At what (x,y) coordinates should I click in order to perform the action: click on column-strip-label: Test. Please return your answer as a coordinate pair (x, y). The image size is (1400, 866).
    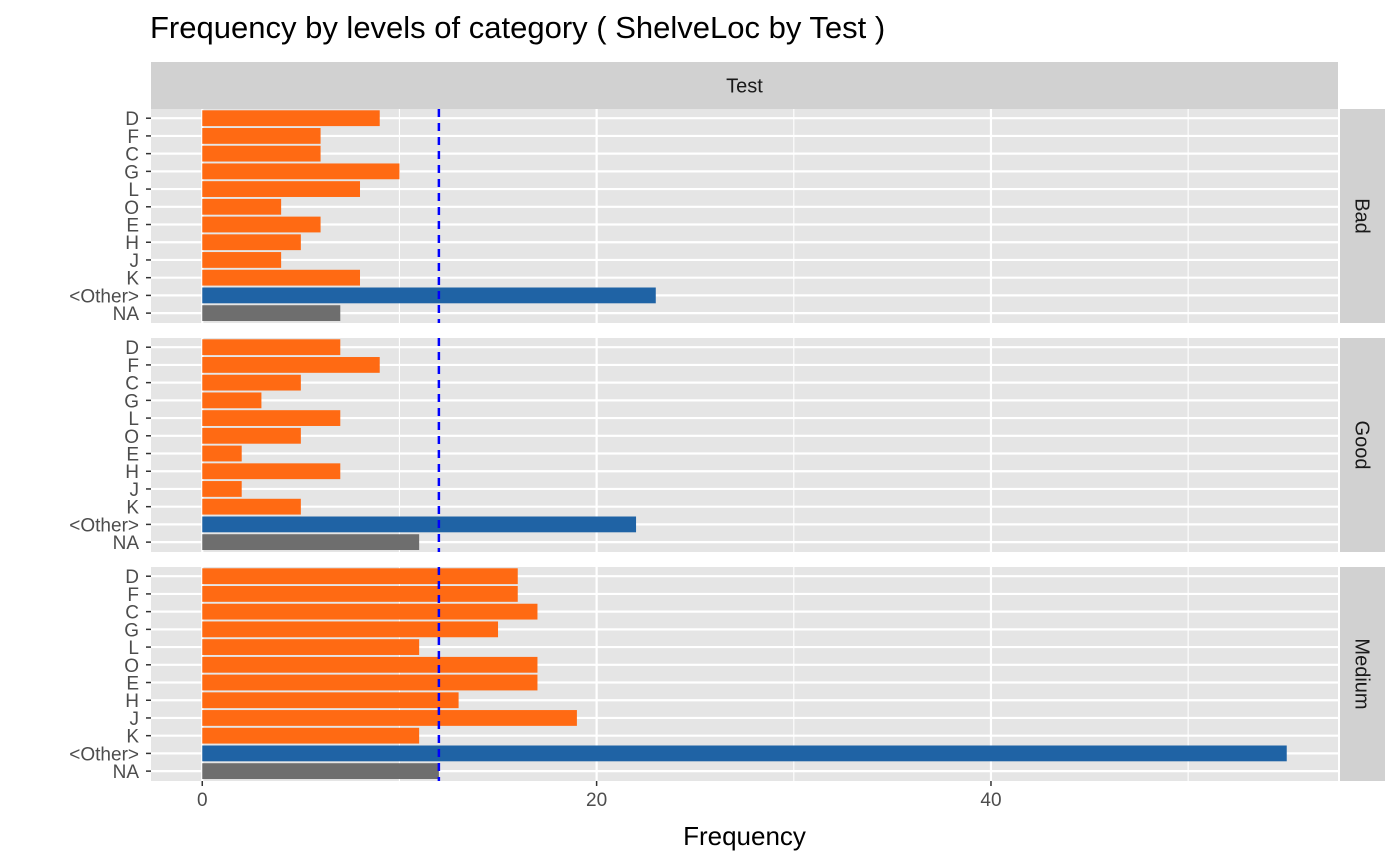
    Looking at the image, I should click on (744, 87).